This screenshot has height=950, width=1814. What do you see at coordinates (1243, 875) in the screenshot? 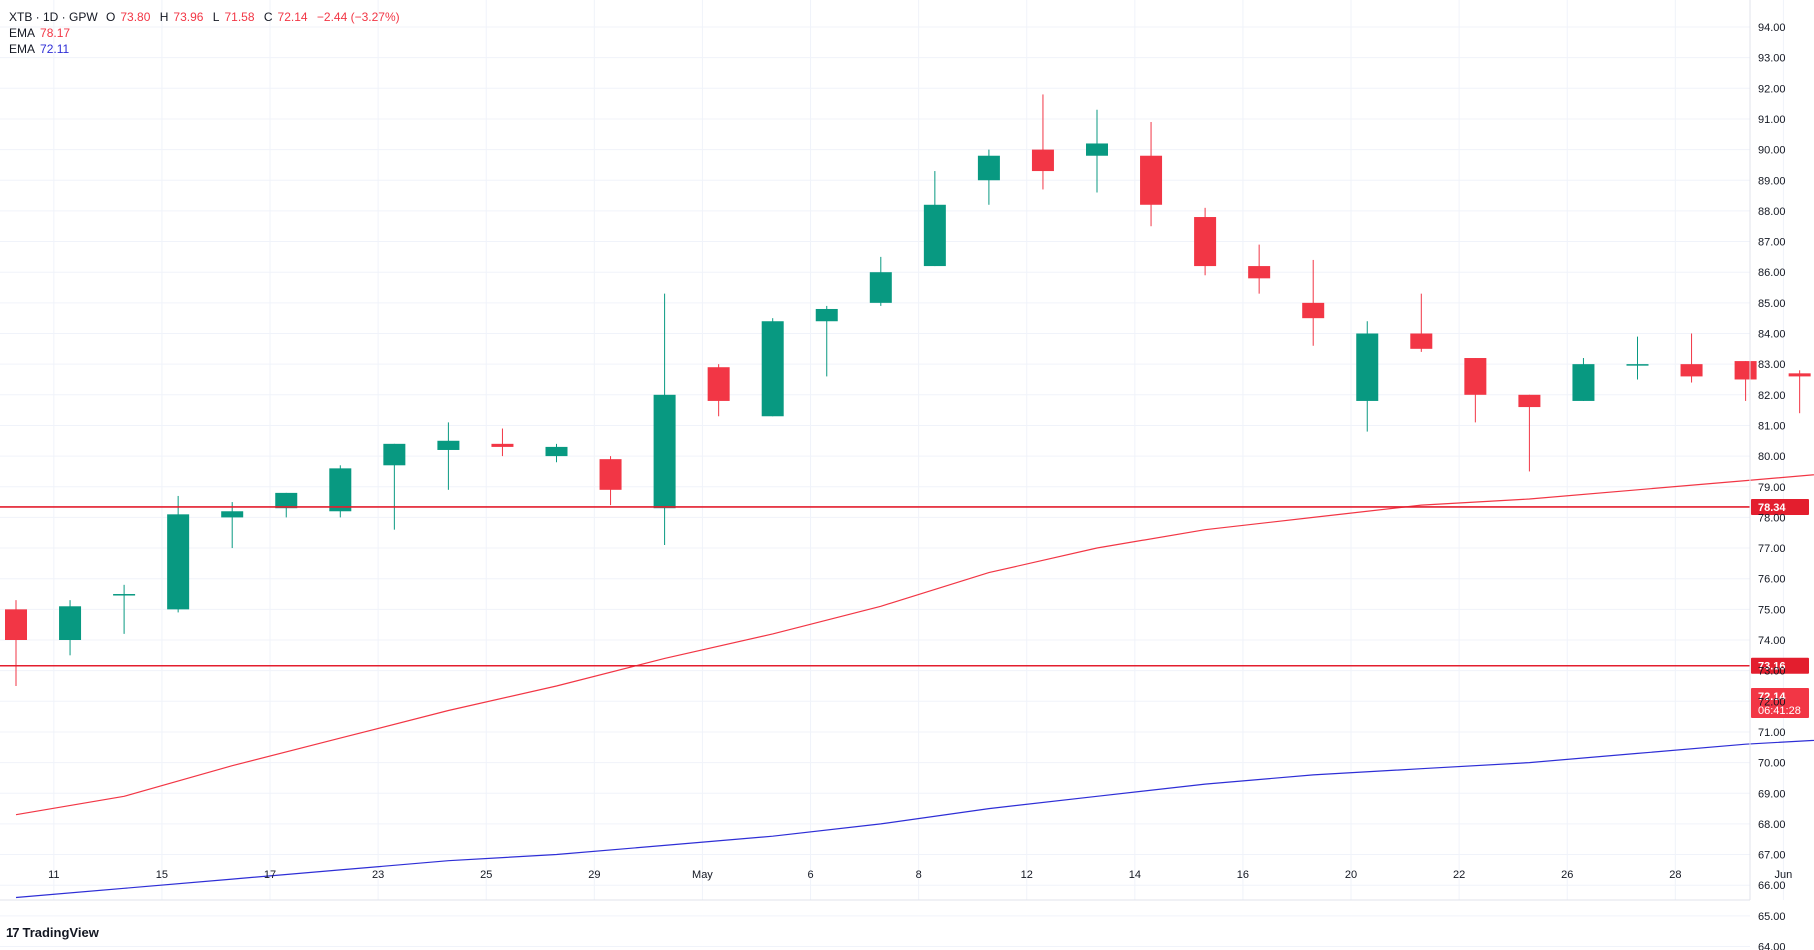
I see `x-tick-label: 16` at bounding box center [1243, 875].